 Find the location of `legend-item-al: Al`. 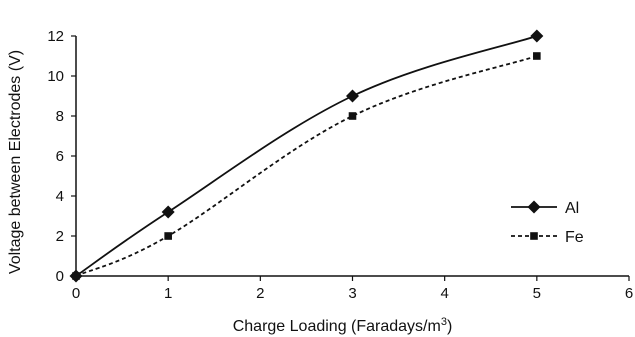

legend-item-al: Al is located at coordinates (545, 208).